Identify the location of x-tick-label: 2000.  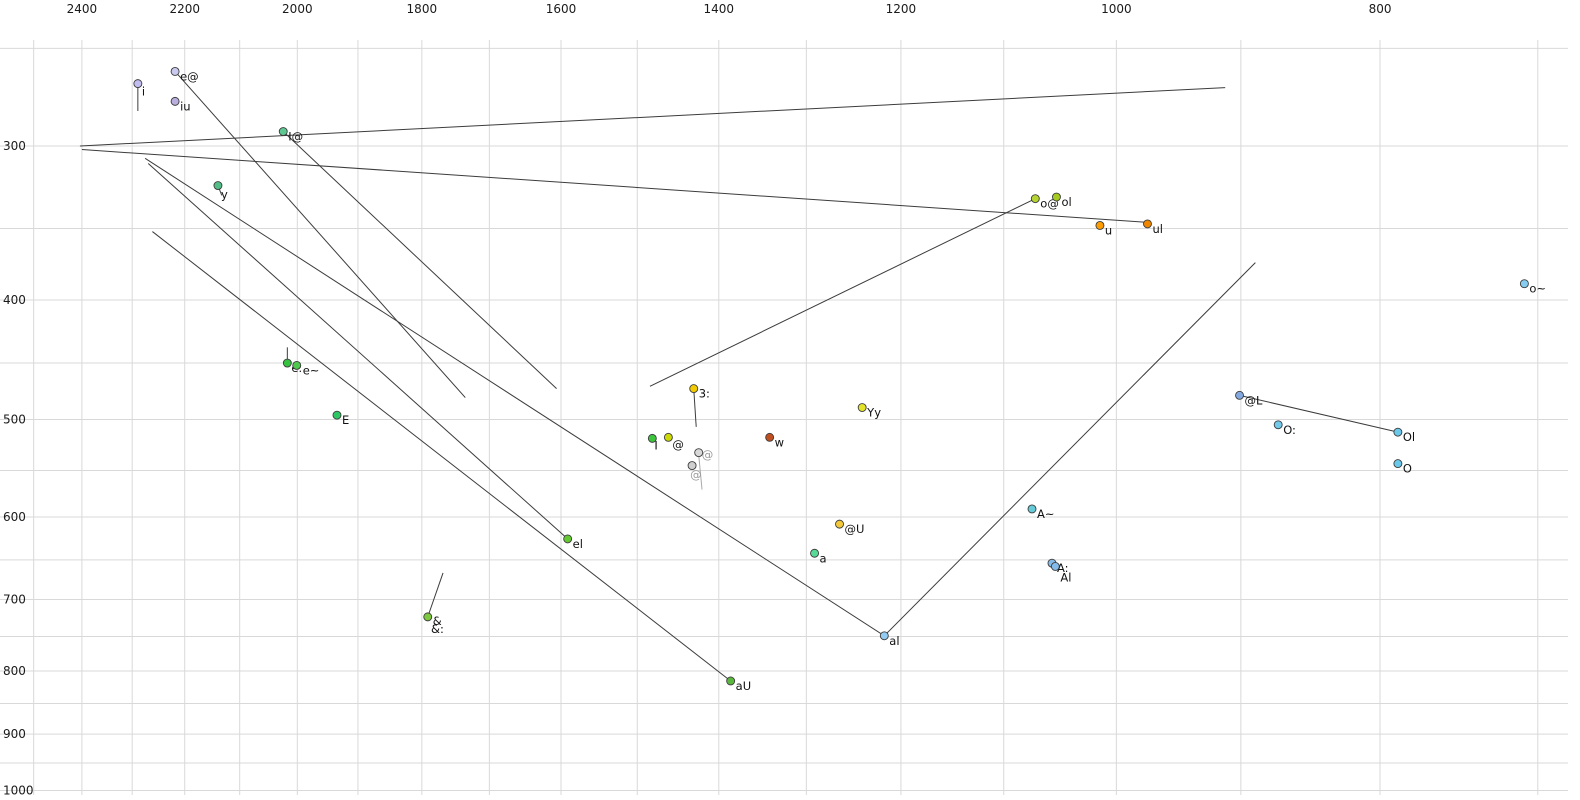
(297, 9).